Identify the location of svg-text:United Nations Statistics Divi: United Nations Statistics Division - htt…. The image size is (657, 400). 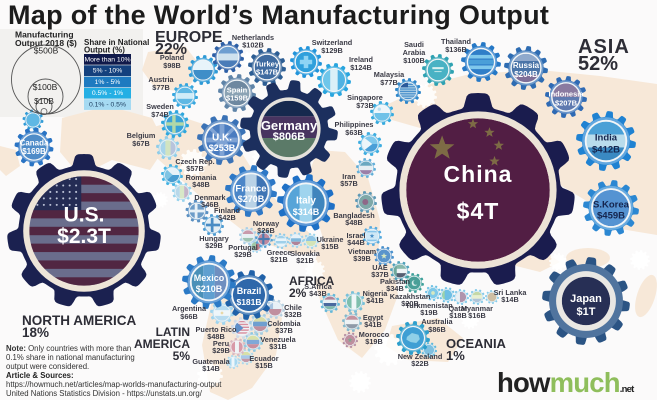
(104, 393).